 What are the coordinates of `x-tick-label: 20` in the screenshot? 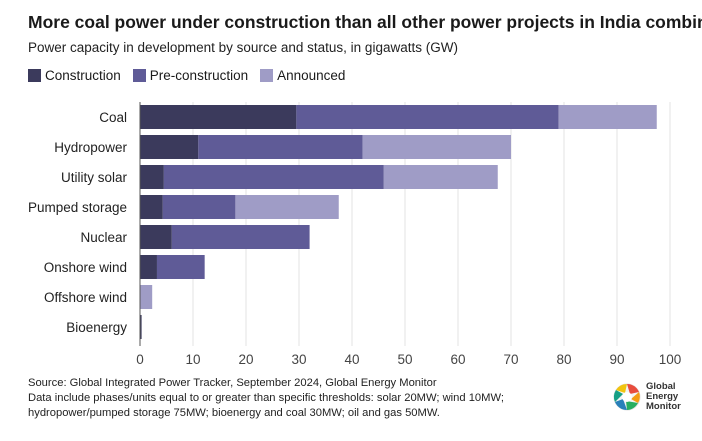 It's located at (245, 359).